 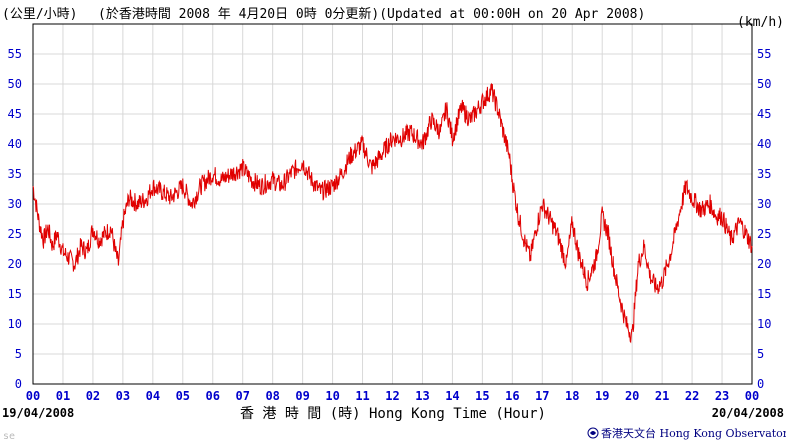 What do you see at coordinates (760, 384) in the screenshot?
I see `y-tick-label-right: 0` at bounding box center [760, 384].